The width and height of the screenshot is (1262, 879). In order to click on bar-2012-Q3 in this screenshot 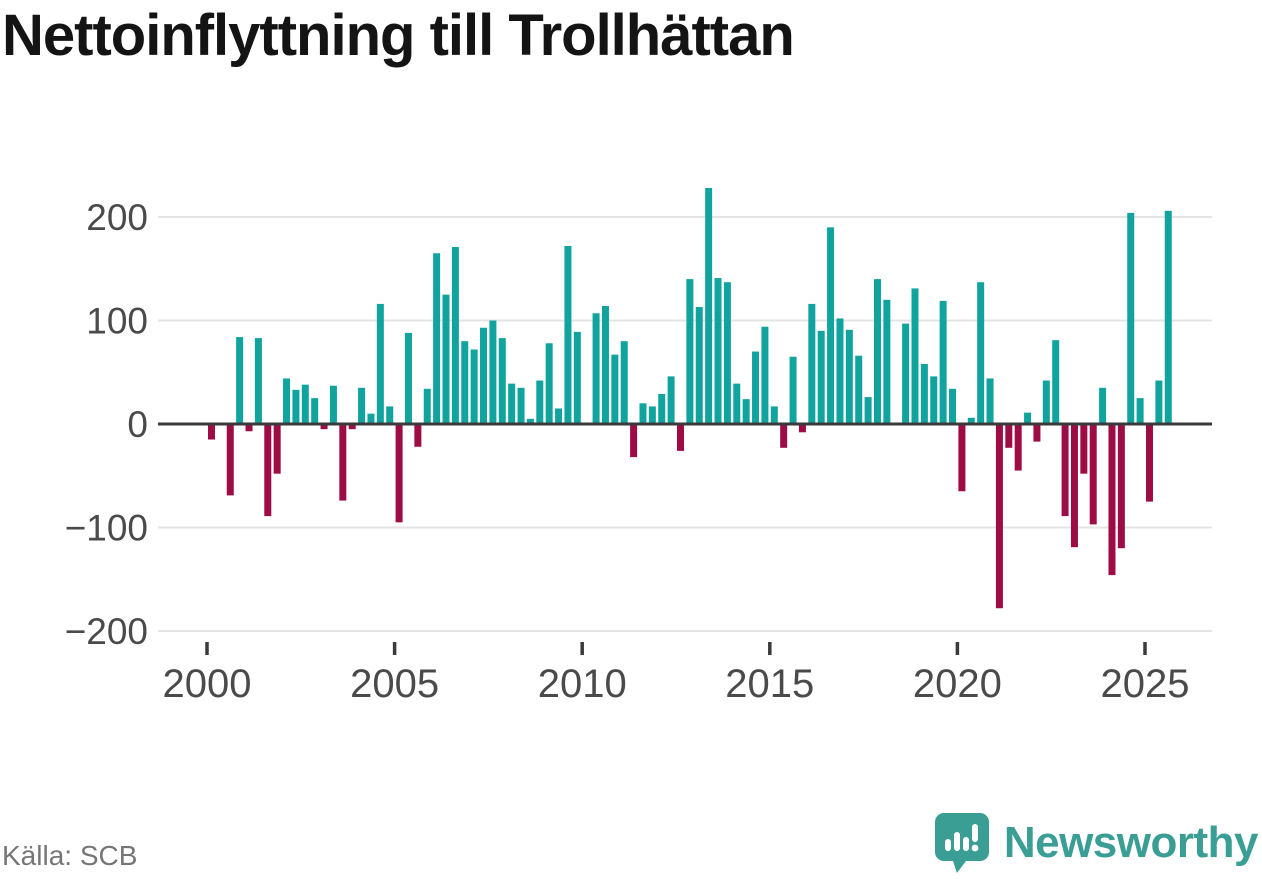, I will do `click(680, 437)`.